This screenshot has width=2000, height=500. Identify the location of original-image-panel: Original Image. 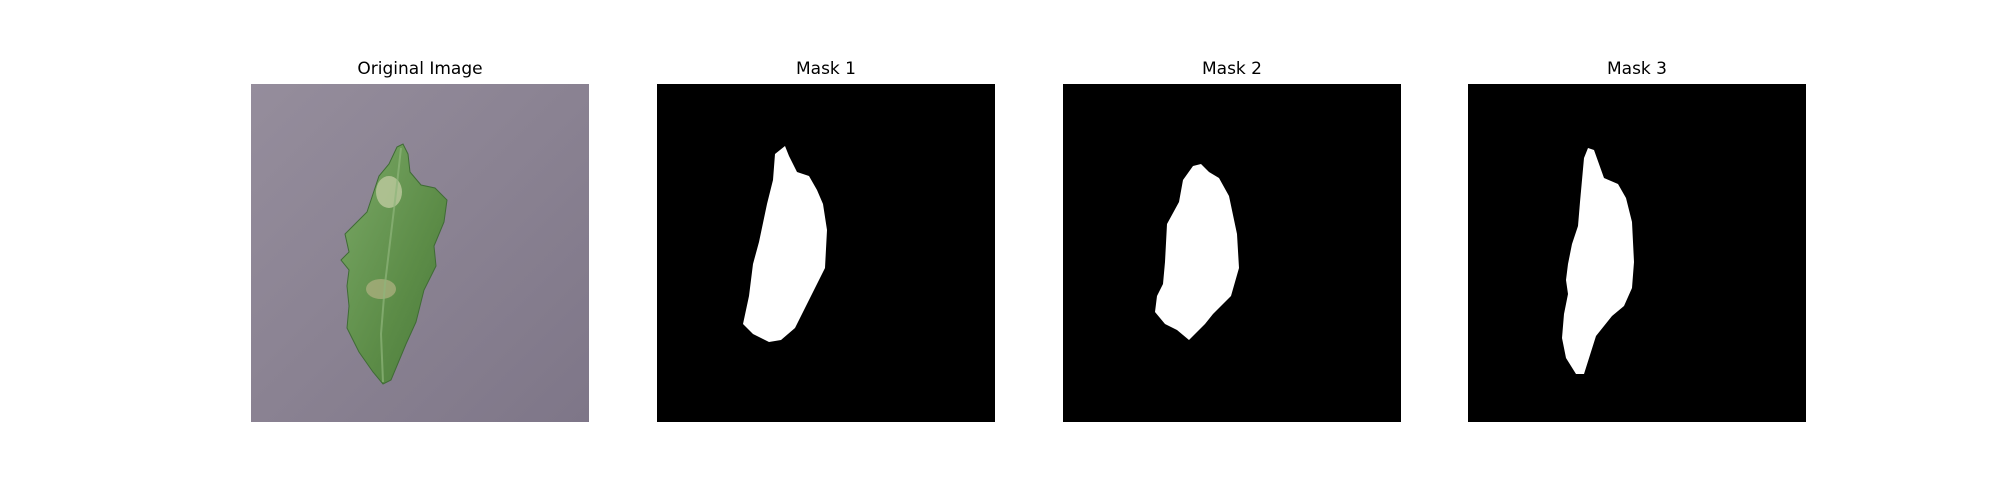
(420, 69).